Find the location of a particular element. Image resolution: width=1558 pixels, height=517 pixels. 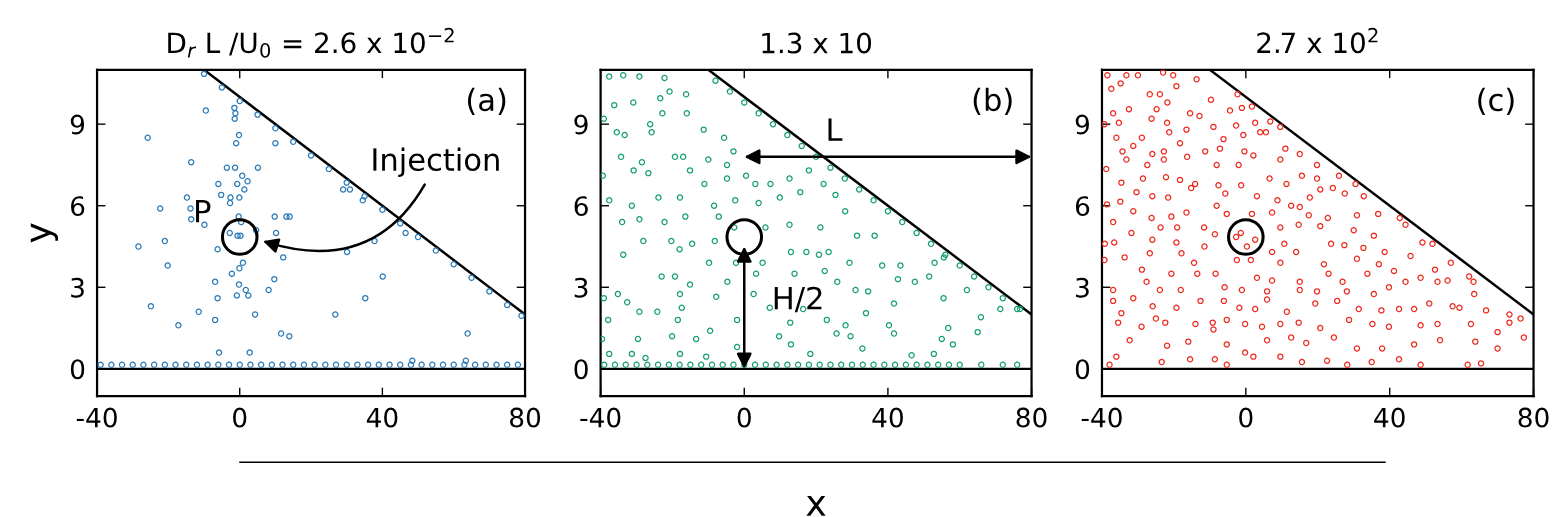

chart-title: 2.7 x 10$^{2}$ is located at coordinates (1317, 40).